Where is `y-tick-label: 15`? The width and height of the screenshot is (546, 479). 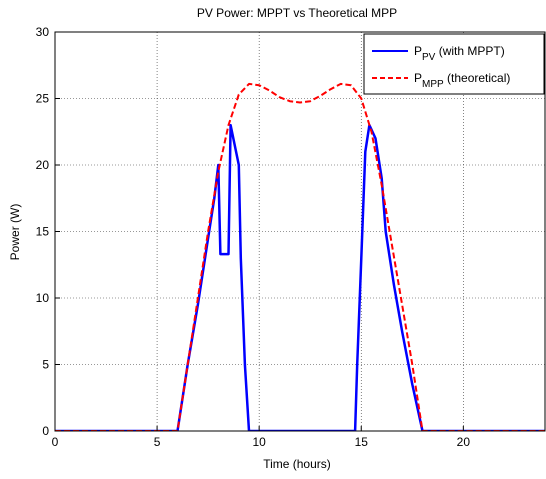 y-tick-label: 15 is located at coordinates (43, 232).